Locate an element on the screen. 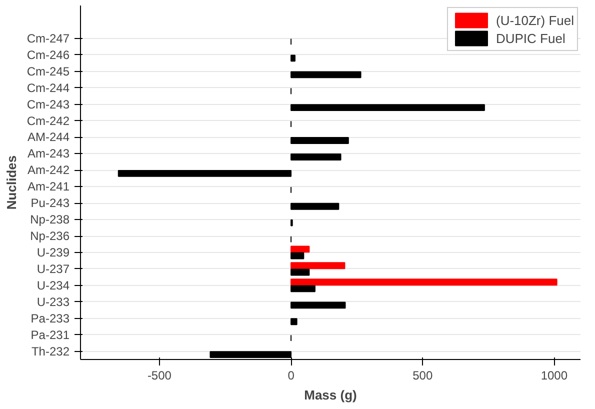 Image resolution: width=595 pixels, height=409 pixels. y-tick-label: U-237 is located at coordinates (53, 269).